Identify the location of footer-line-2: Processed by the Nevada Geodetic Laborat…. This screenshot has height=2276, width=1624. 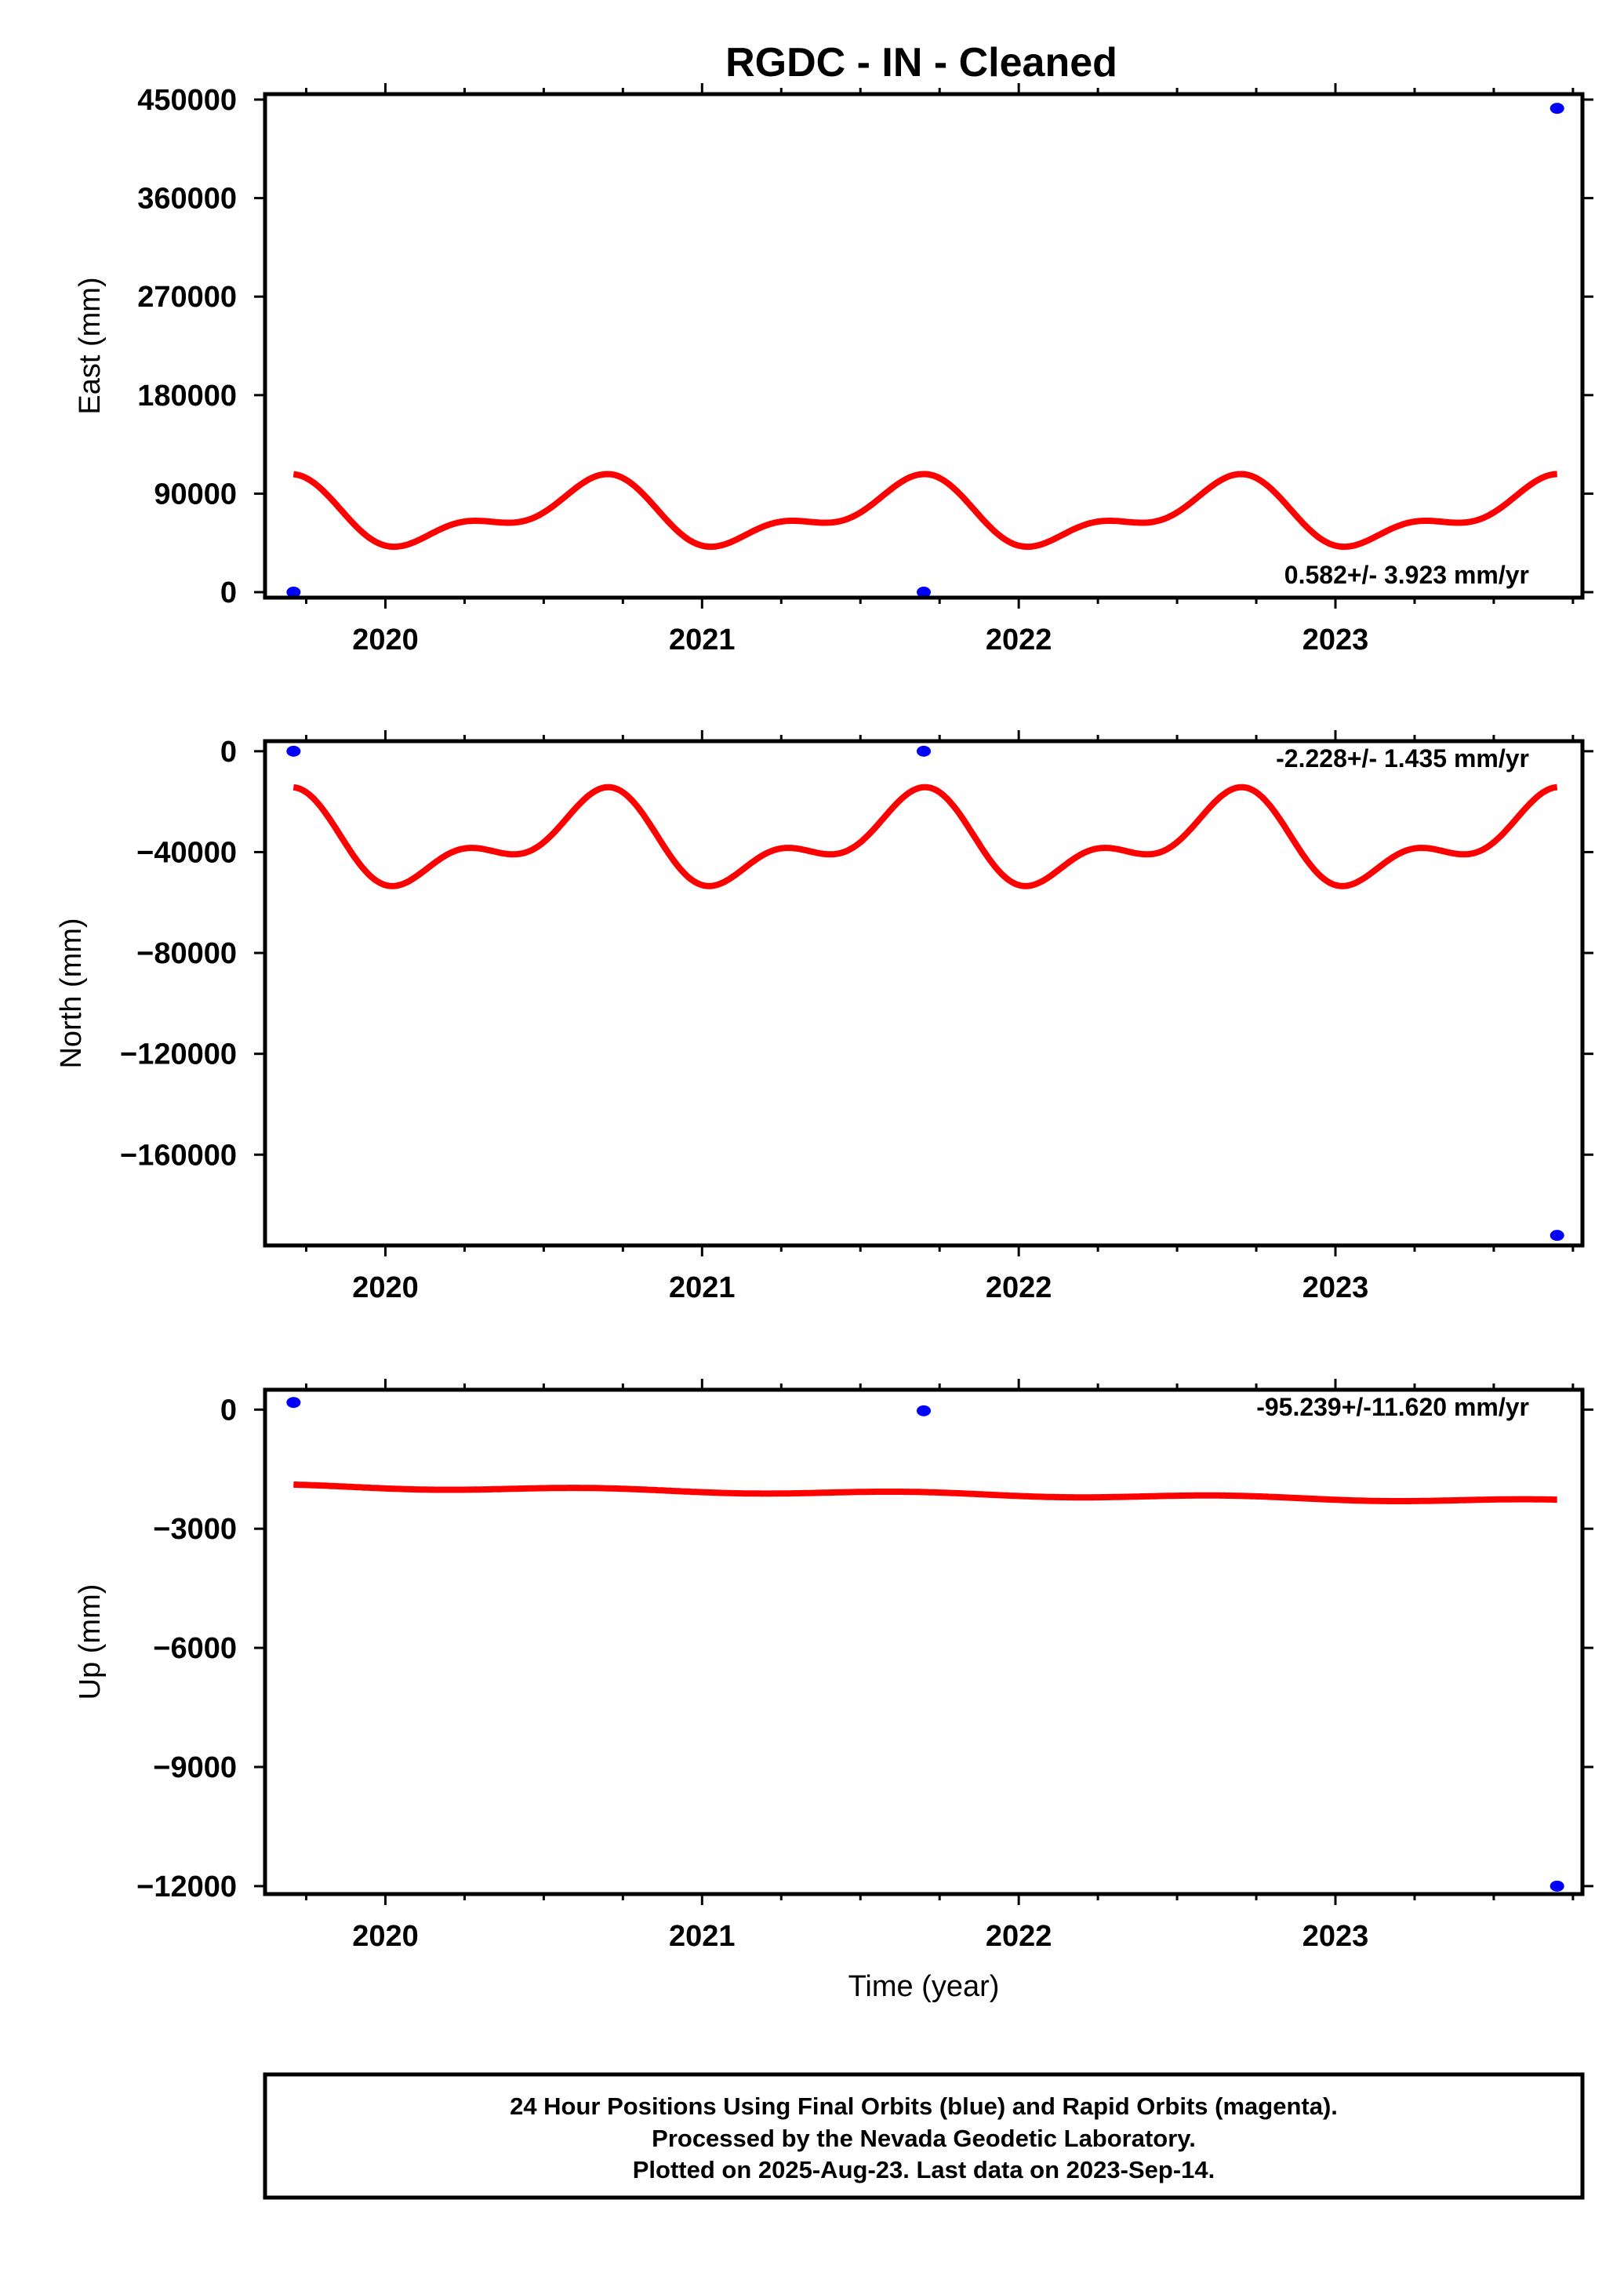
(924, 2138).